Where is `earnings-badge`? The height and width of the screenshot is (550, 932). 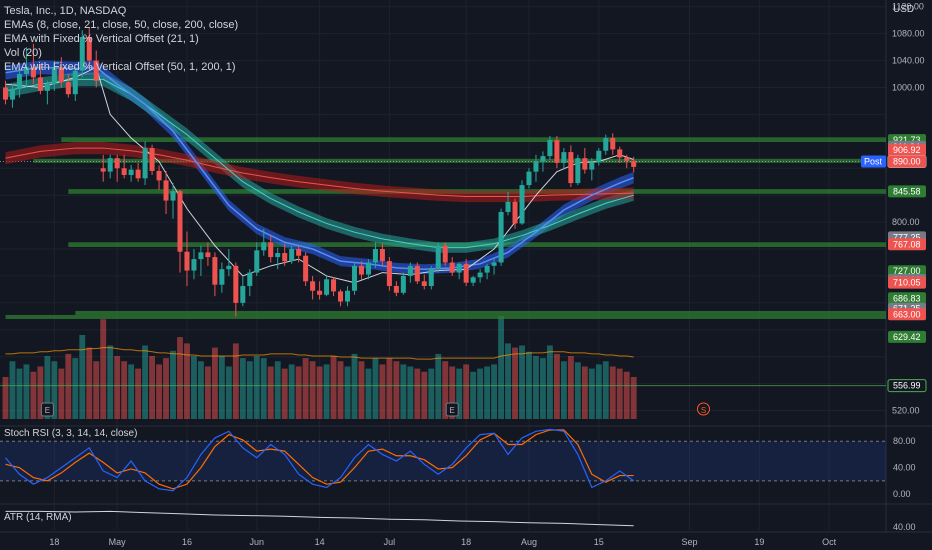
earnings-badge is located at coordinates (452, 409).